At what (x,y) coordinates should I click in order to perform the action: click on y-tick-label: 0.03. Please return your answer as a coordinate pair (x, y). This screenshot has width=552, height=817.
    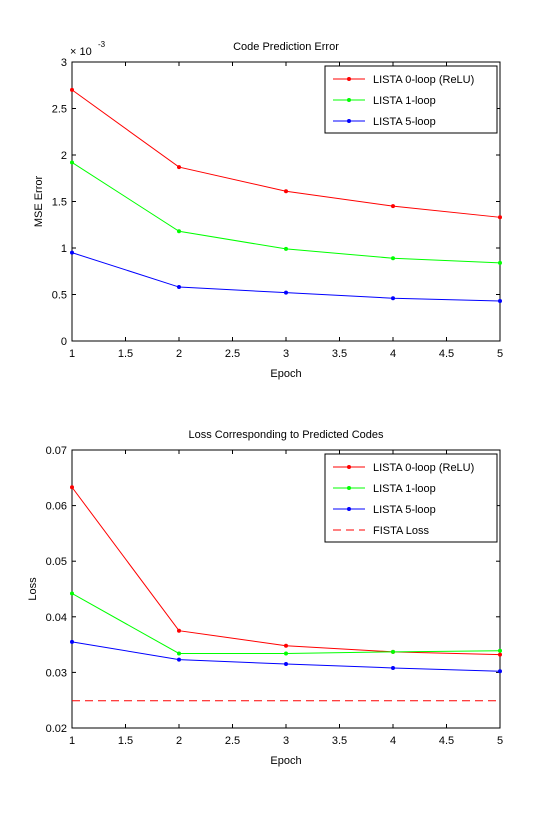
    Looking at the image, I should click on (56, 673).